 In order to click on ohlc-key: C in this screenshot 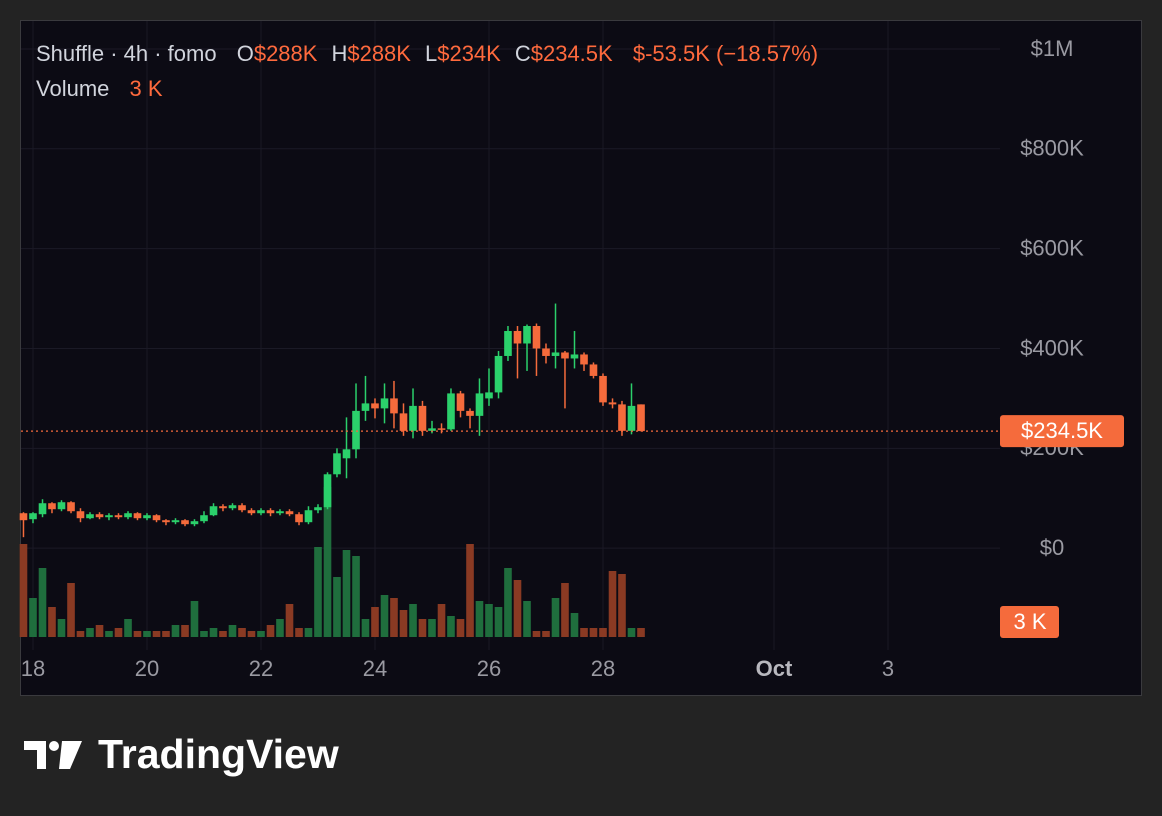, I will do `click(522, 53)`.